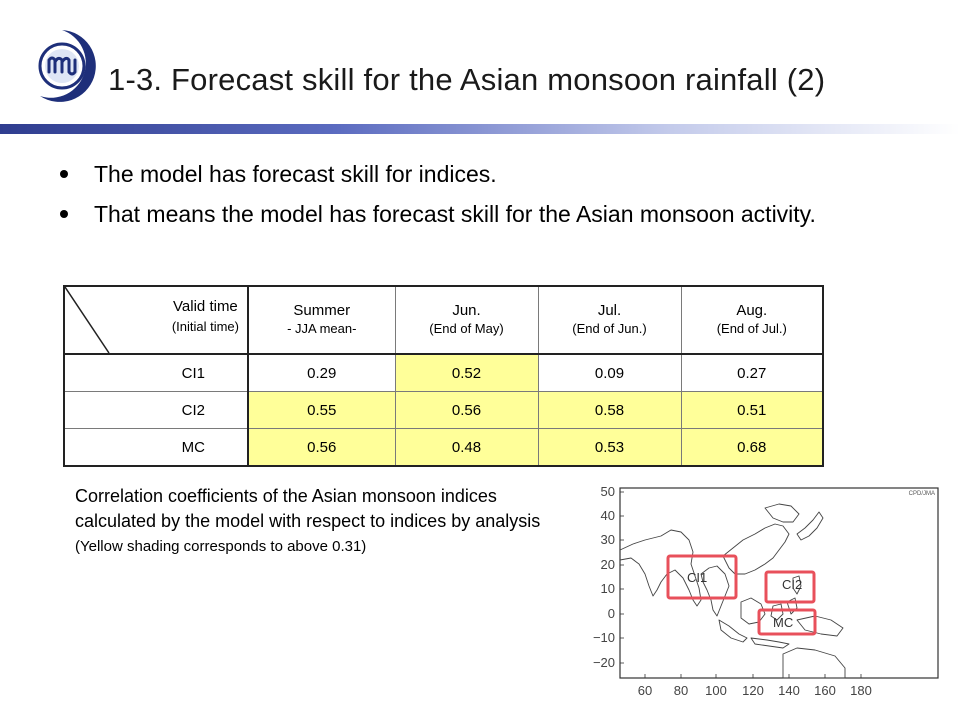  Describe the element at coordinates (156, 447) in the screenshot. I see `row-label: MC` at that location.